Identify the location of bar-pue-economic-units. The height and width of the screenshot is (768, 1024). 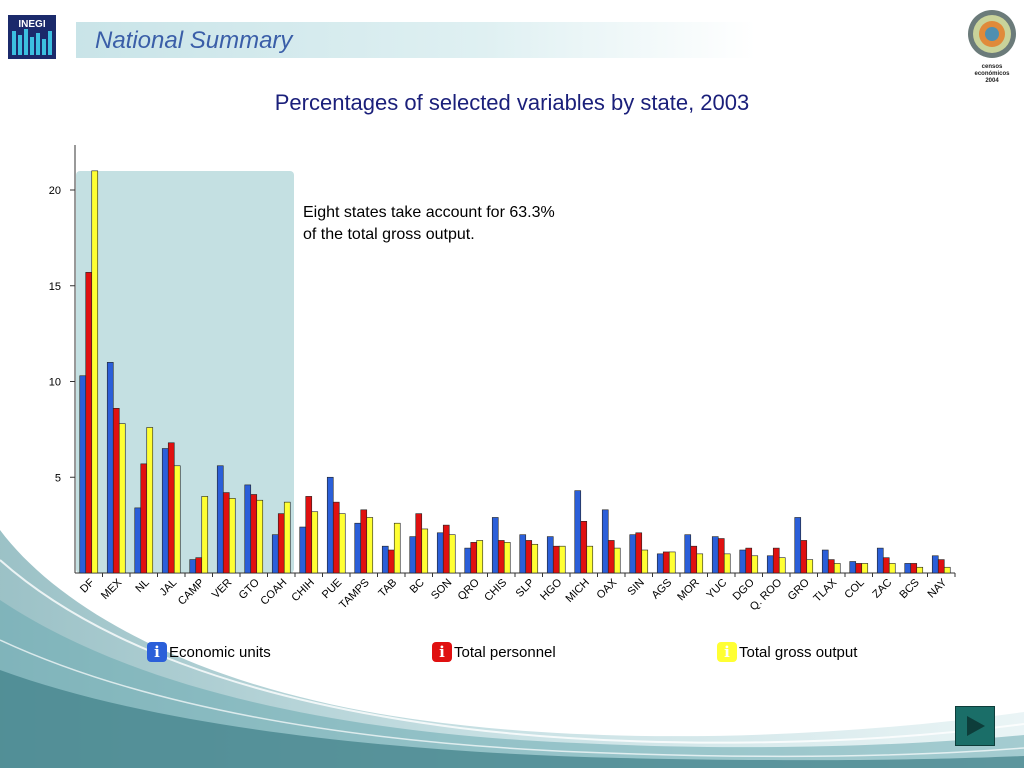
(330, 525).